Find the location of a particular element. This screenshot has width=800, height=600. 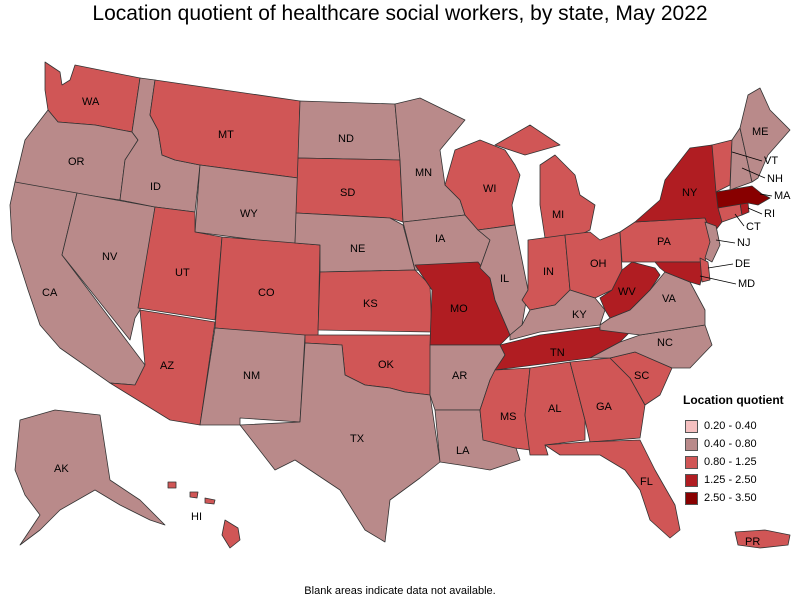

state-nd is located at coordinates (349, 130).